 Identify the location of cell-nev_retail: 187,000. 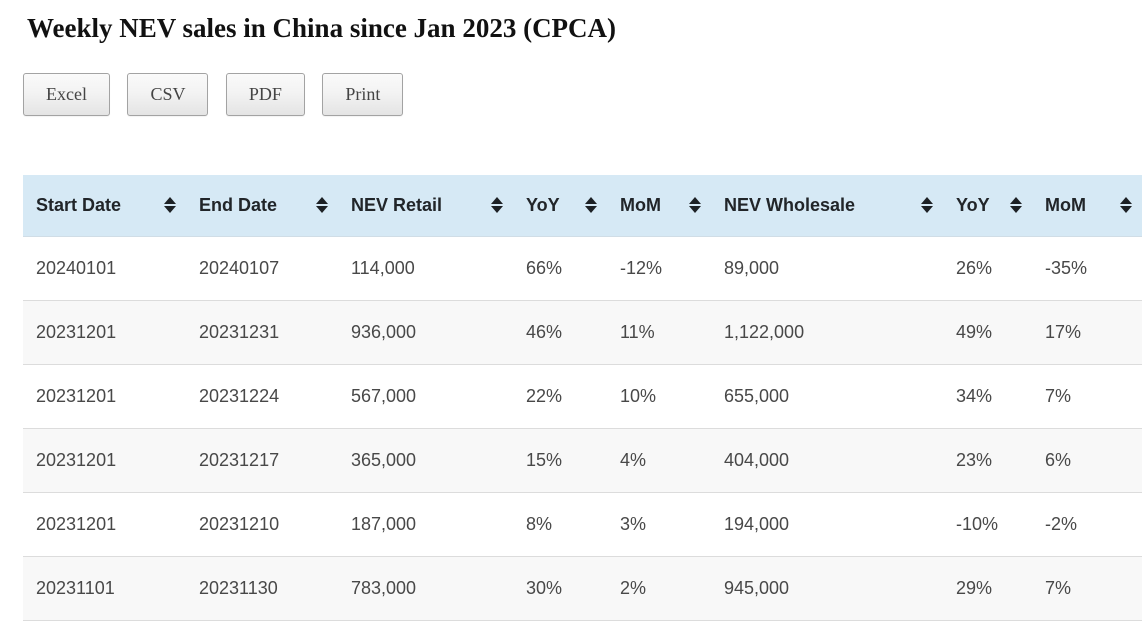
(425, 523).